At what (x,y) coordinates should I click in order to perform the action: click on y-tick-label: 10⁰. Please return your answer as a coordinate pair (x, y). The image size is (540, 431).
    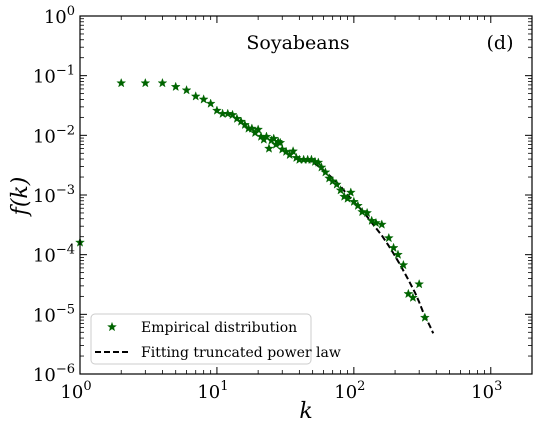
    Looking at the image, I should click on (59, 16).